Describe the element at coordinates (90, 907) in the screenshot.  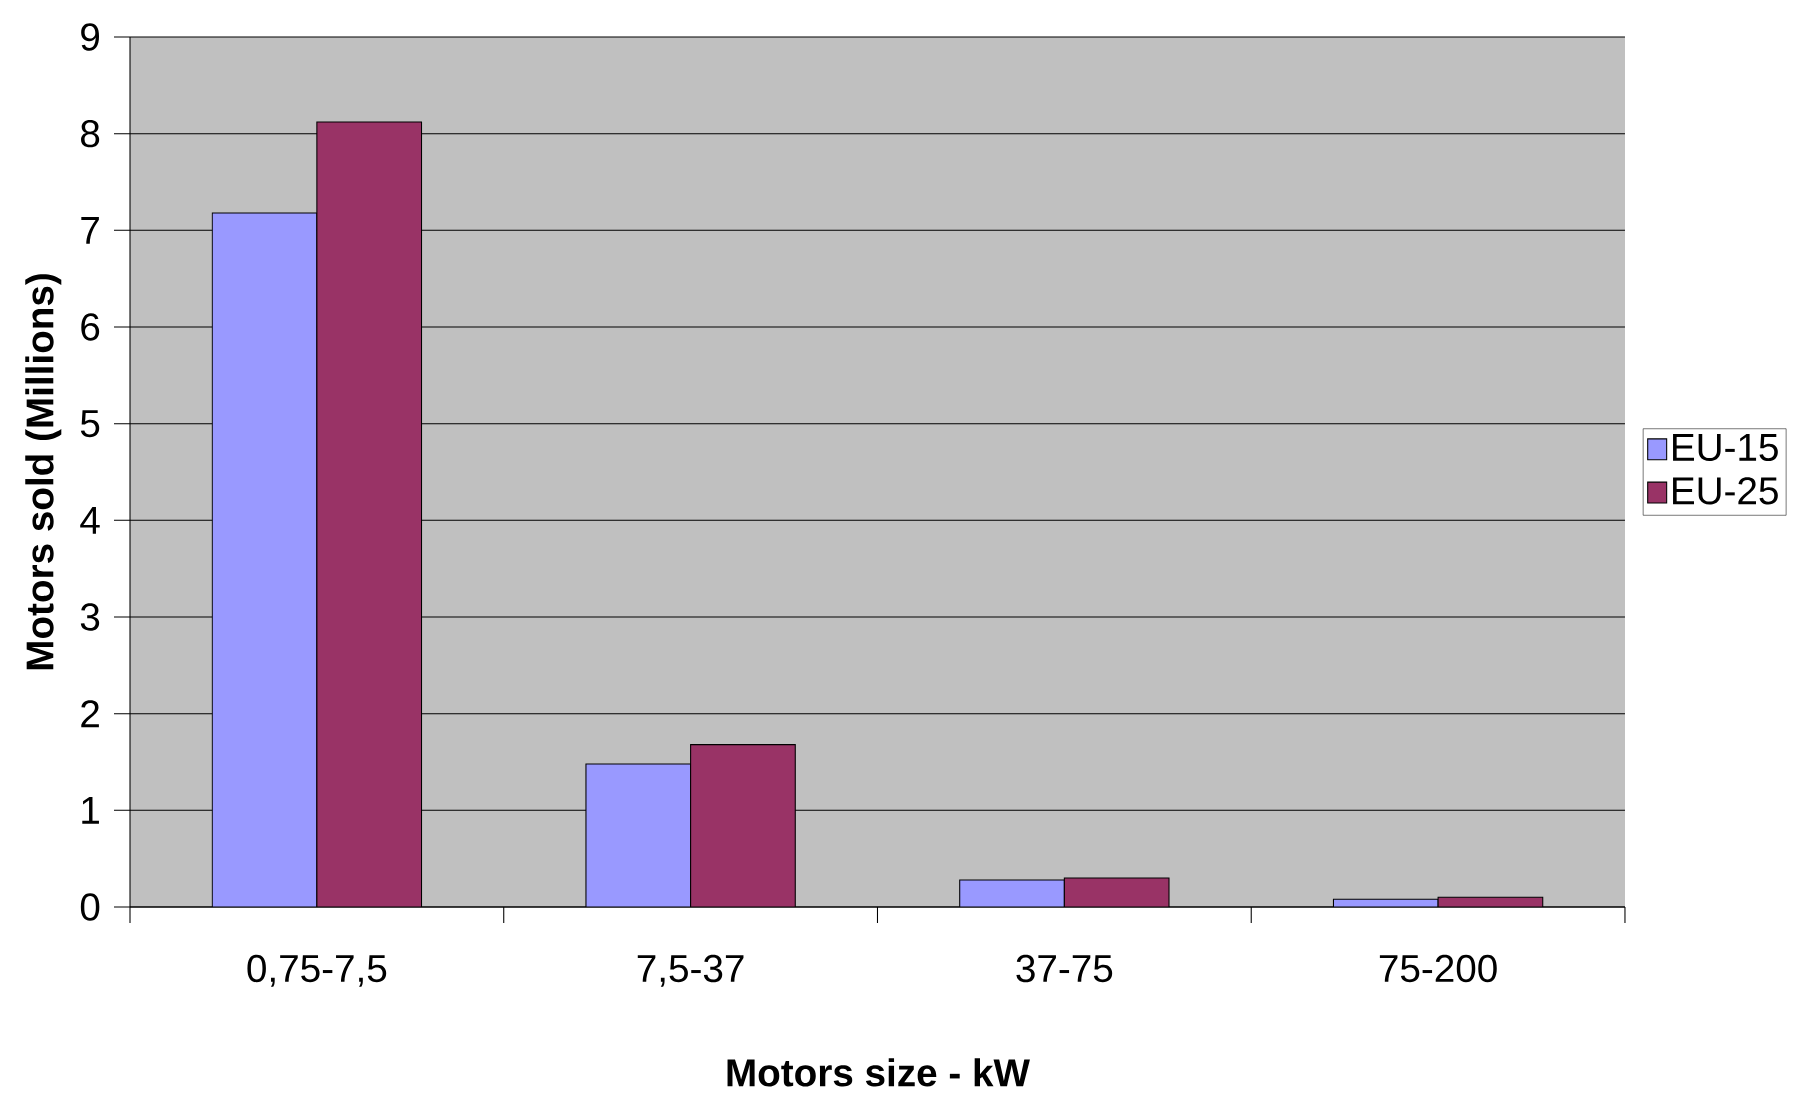
I see `y-tick-label: 0` at that location.